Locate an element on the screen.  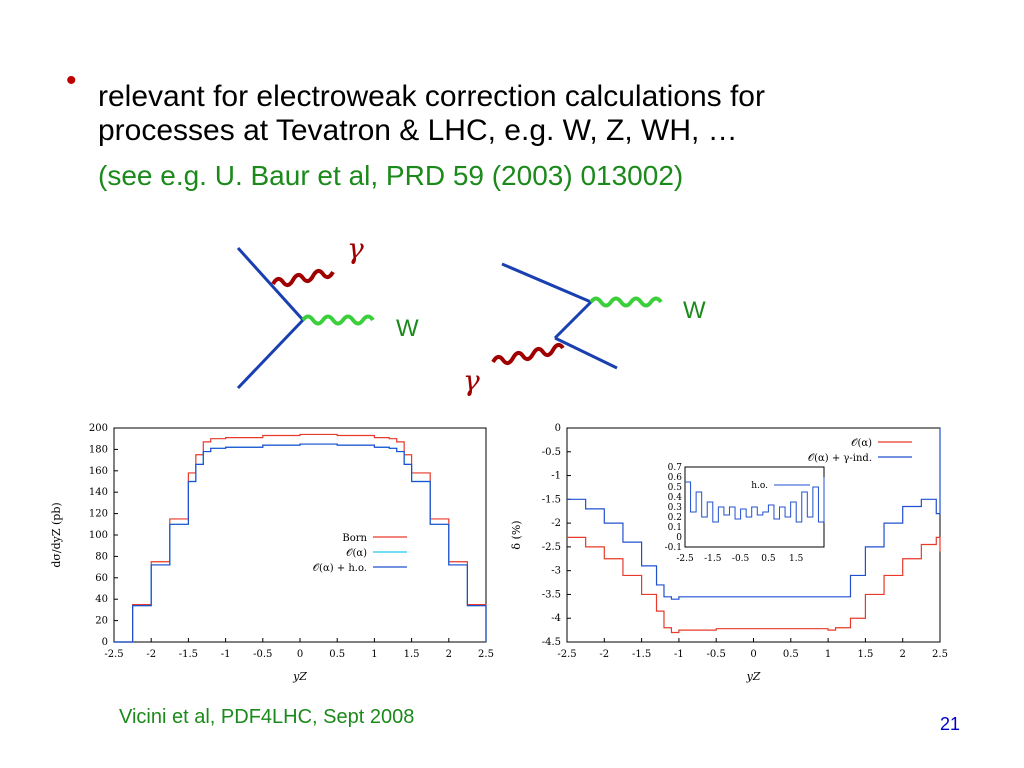
photon-line-left is located at coordinates (303, 278).